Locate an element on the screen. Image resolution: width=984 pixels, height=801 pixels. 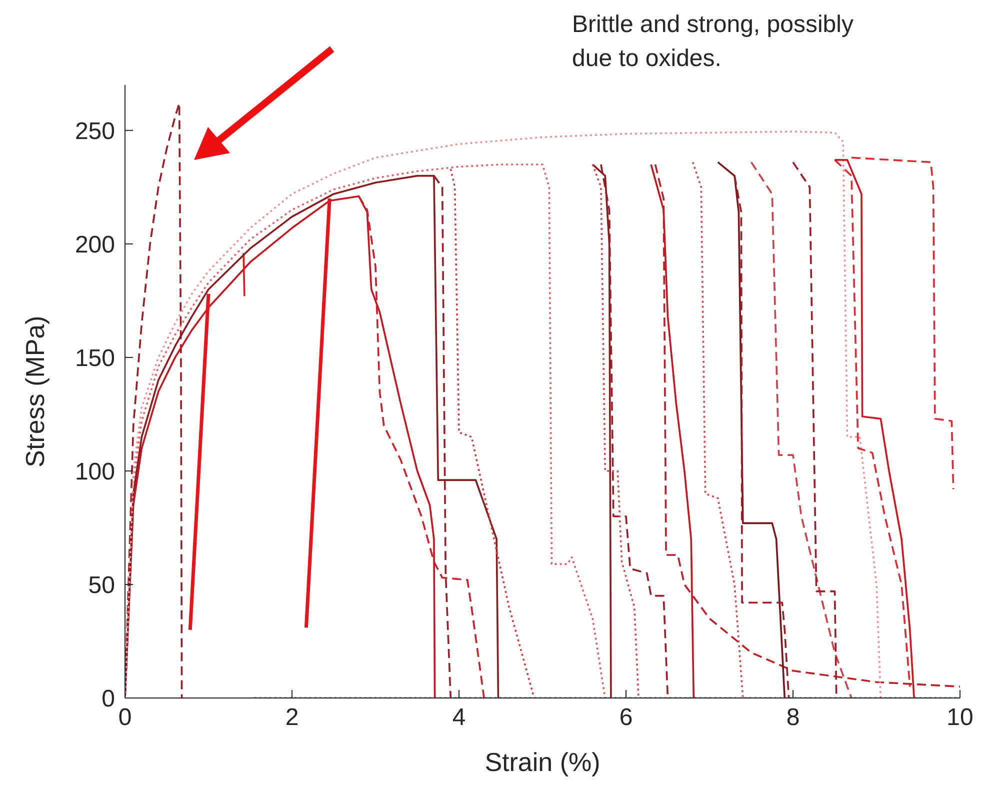
y-tick-label: 200 is located at coordinates (94, 244).